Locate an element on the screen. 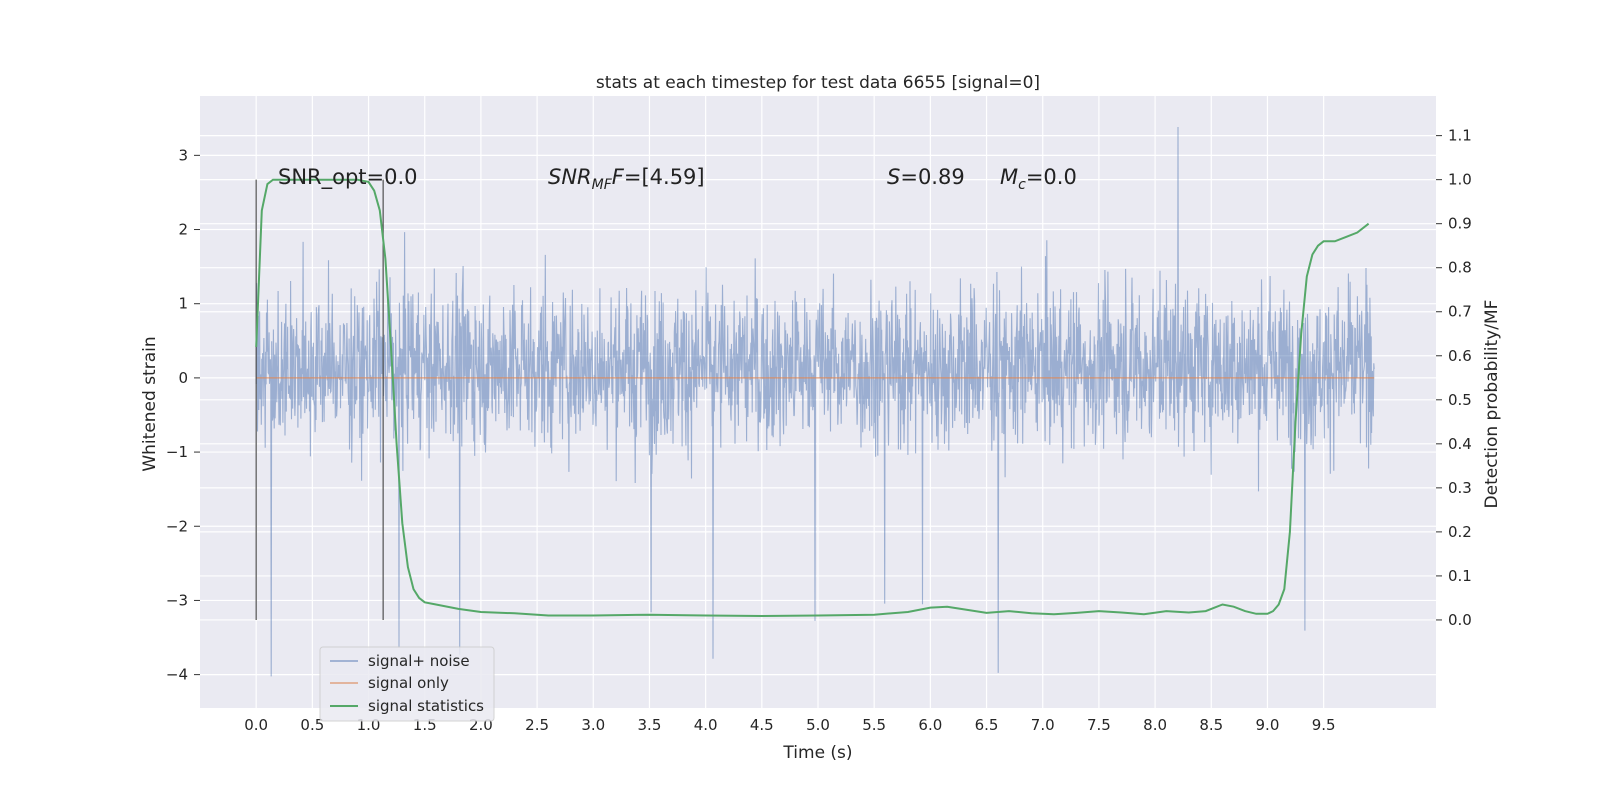  x-tick-16: 8.0 is located at coordinates (1155, 725).